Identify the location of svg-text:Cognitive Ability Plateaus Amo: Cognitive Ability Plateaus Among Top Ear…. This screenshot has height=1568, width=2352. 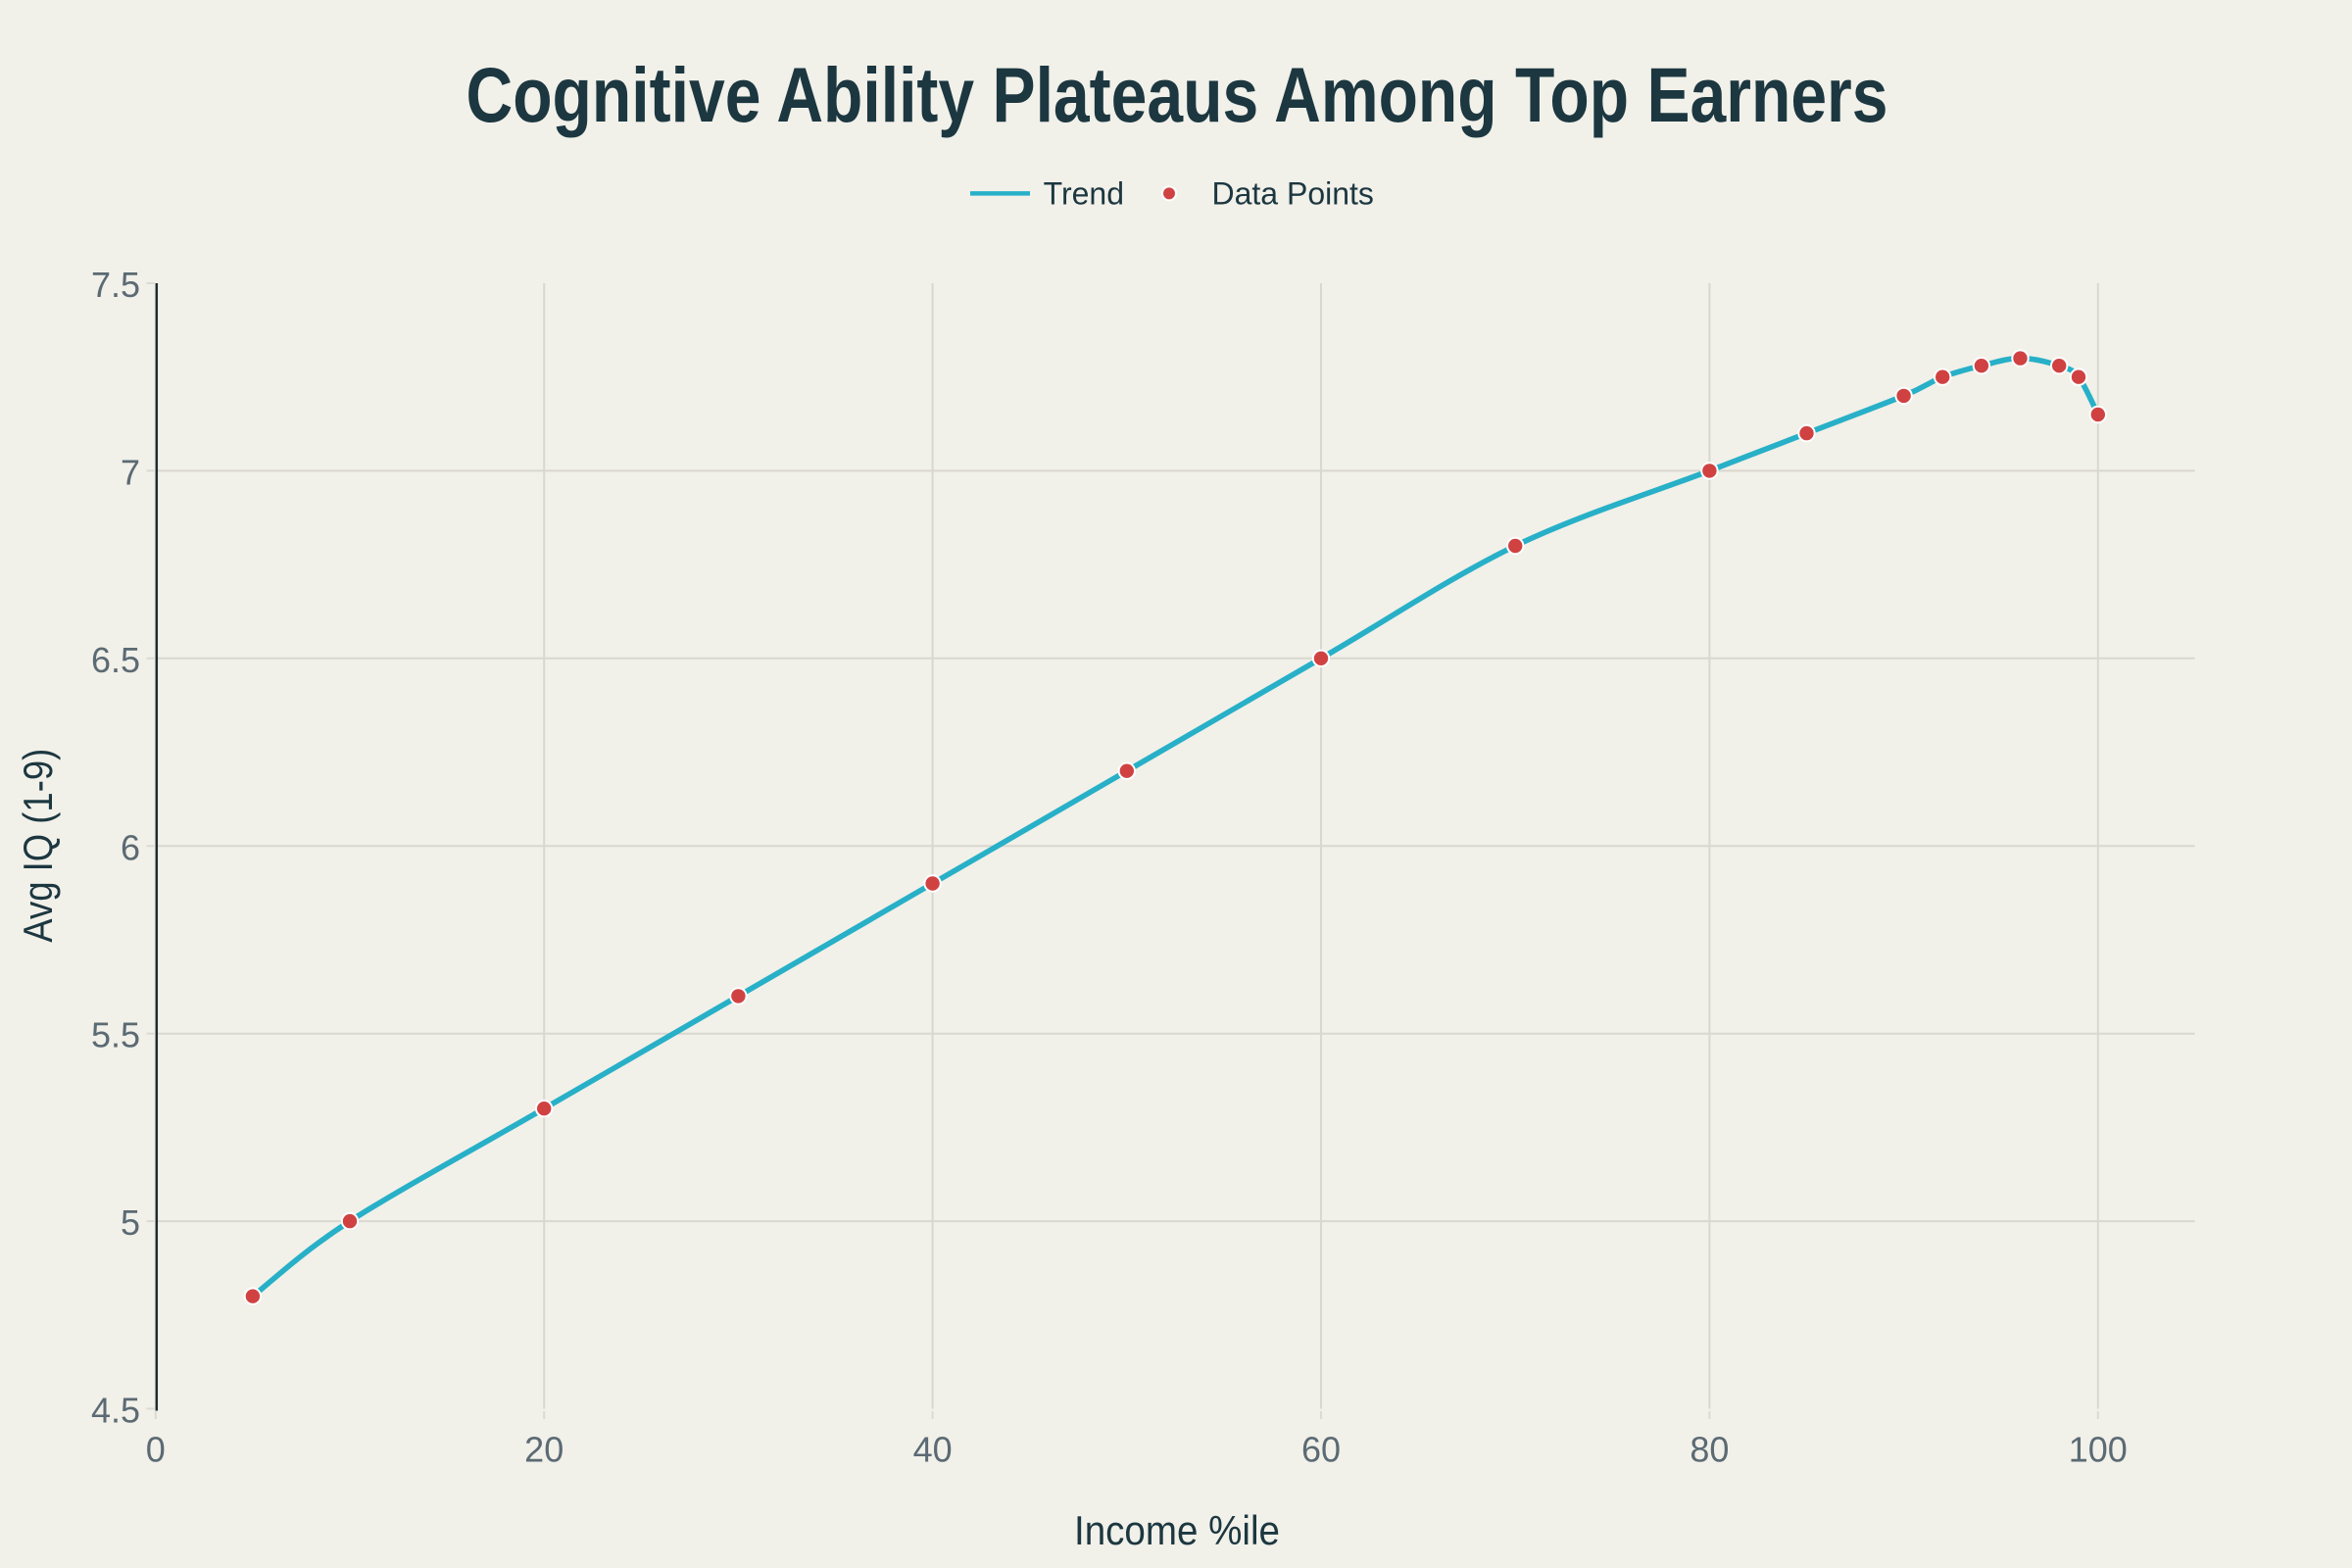
(1177, 94).